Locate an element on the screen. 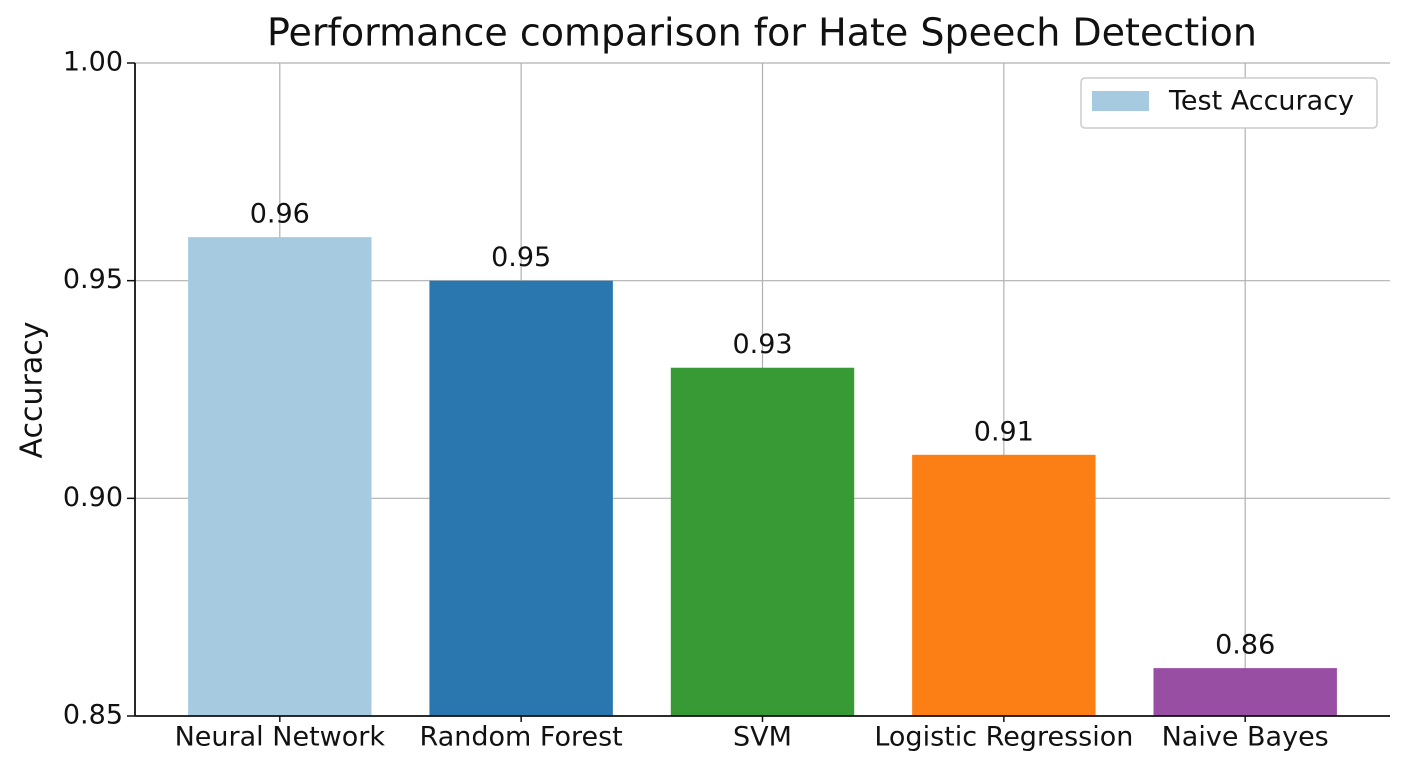  value-label: 0.96 is located at coordinates (280, 214).